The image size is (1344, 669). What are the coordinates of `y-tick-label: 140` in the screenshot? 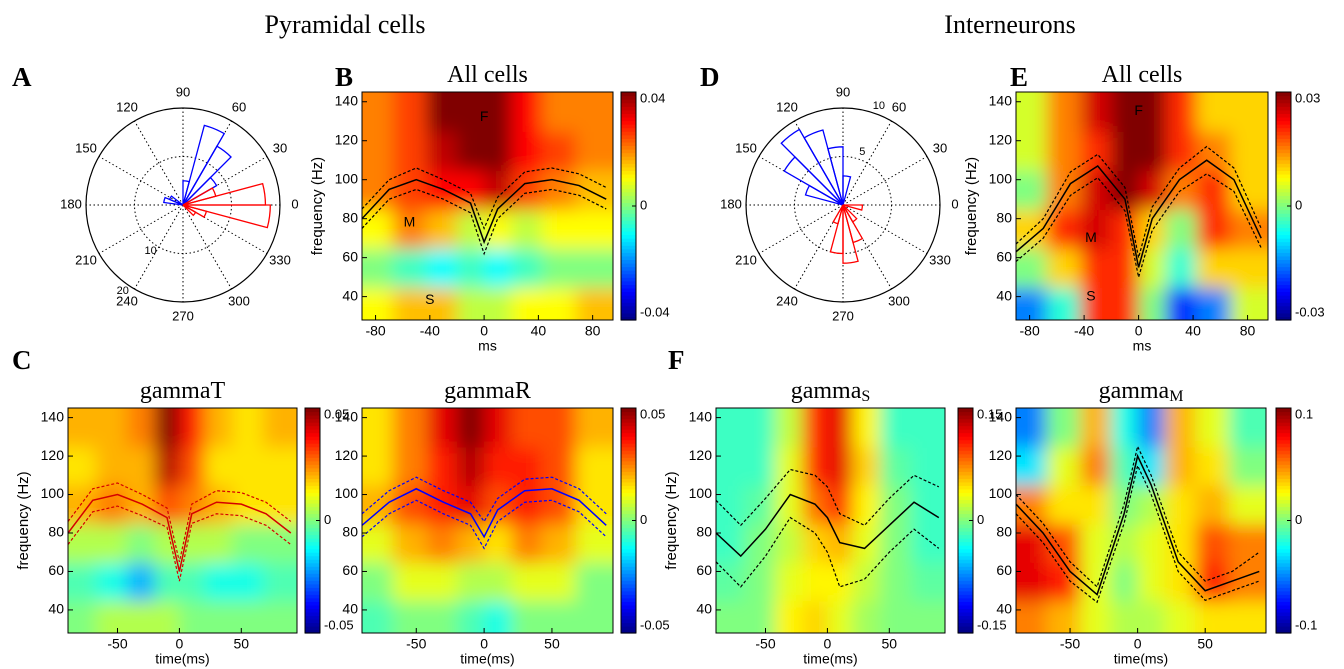 It's located at (347, 100).